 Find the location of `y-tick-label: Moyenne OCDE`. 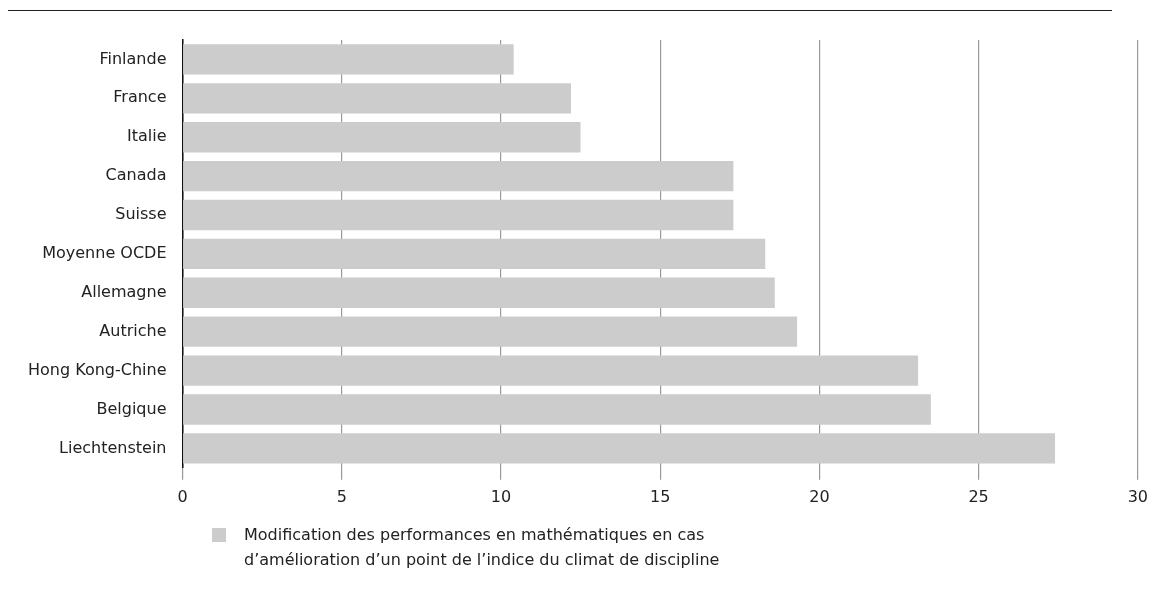

y-tick-label: Moyenne OCDE is located at coordinates (104, 253).